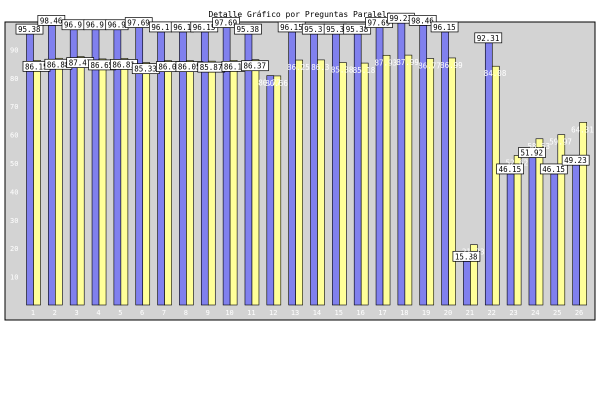 This screenshot has width=600, height=400. Describe the element at coordinates (123, 64) in the screenshot. I see `data-label: 86.81` at that location.